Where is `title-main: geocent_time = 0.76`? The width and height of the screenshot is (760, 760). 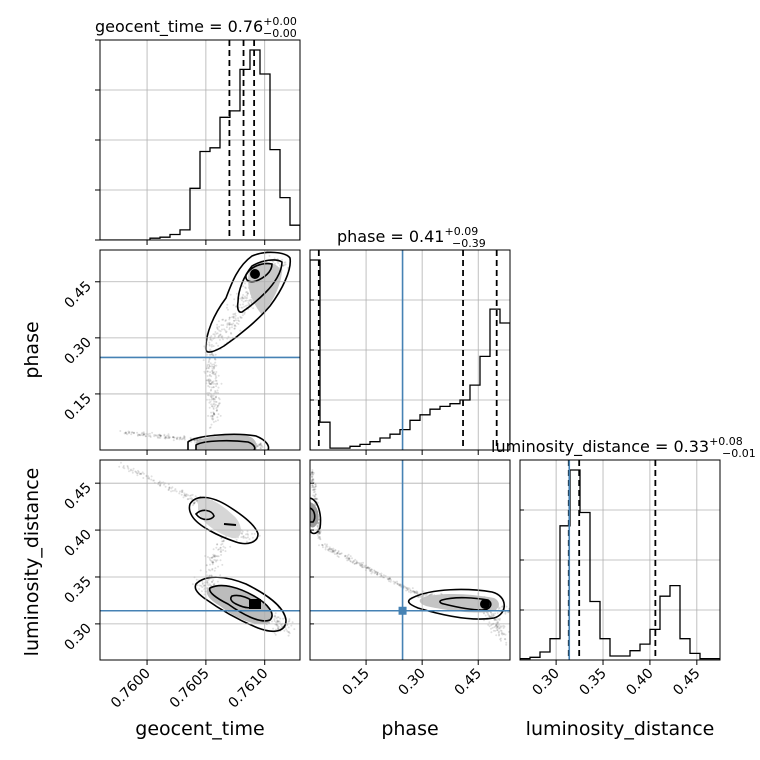
title-main: geocent_time = 0.76 is located at coordinates (179, 27).